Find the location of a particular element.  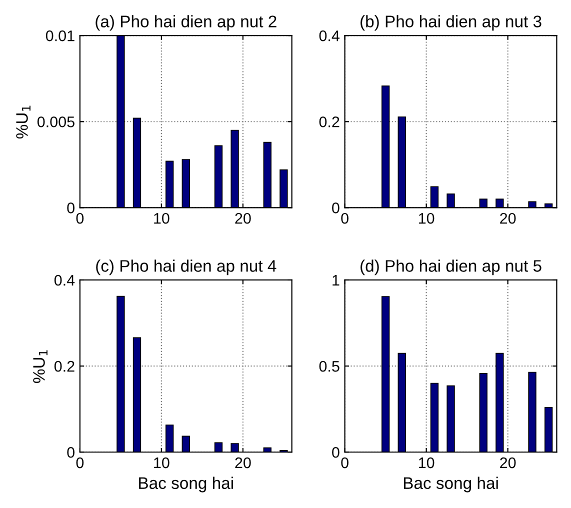

chart-title: (a) Pho hai dien ap nut 2 is located at coordinates (186, 23).